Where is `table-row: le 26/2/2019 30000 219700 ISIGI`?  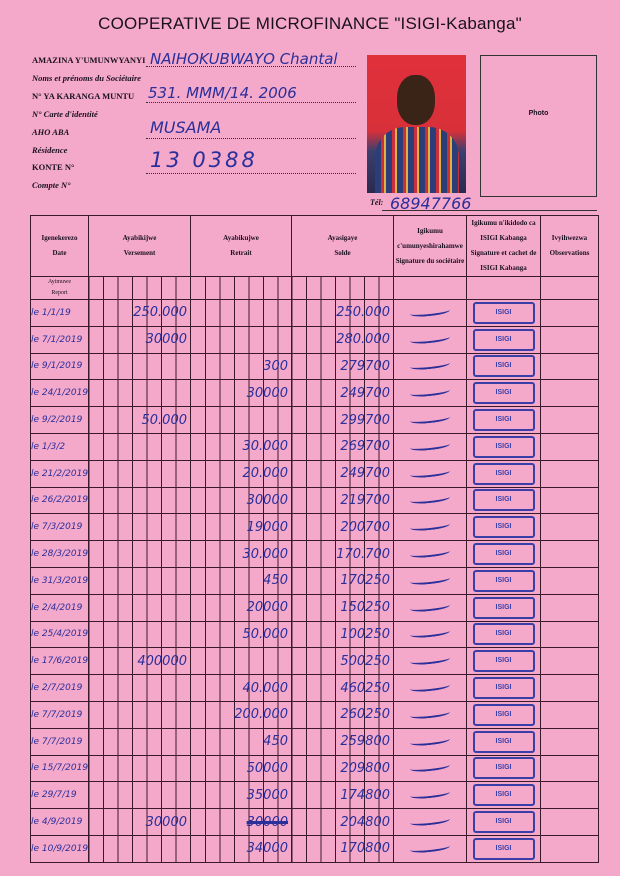 table-row: le 26/2/2019 30000 219700 ISIGI is located at coordinates (314, 500).